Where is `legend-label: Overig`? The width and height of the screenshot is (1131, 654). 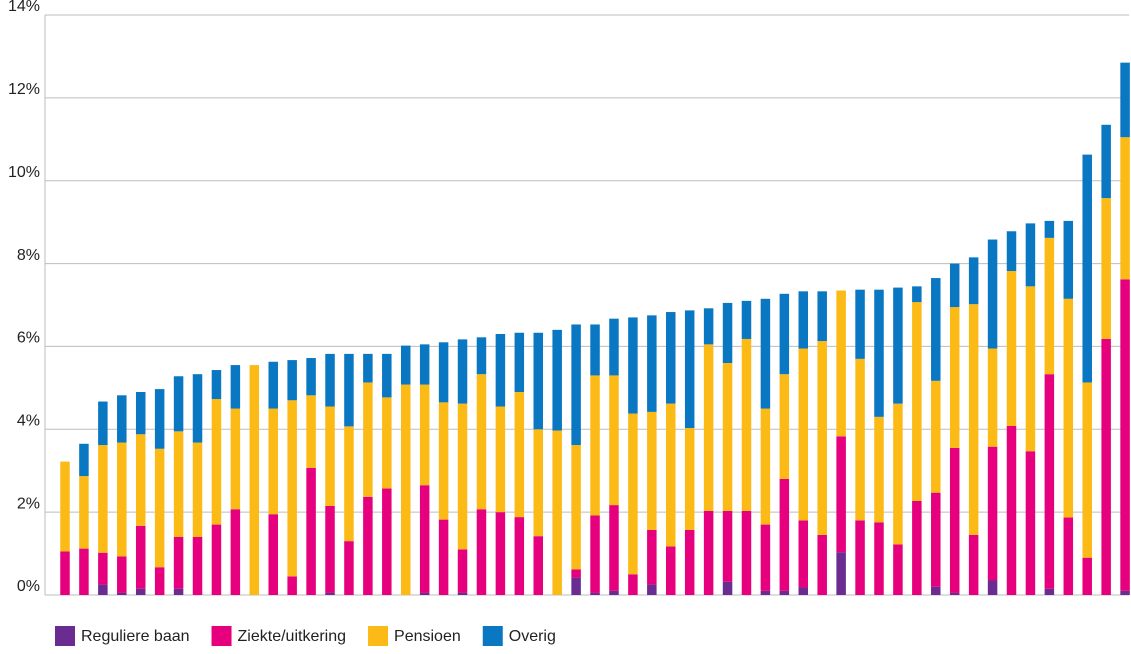
legend-label: Overig is located at coordinates (532, 636).